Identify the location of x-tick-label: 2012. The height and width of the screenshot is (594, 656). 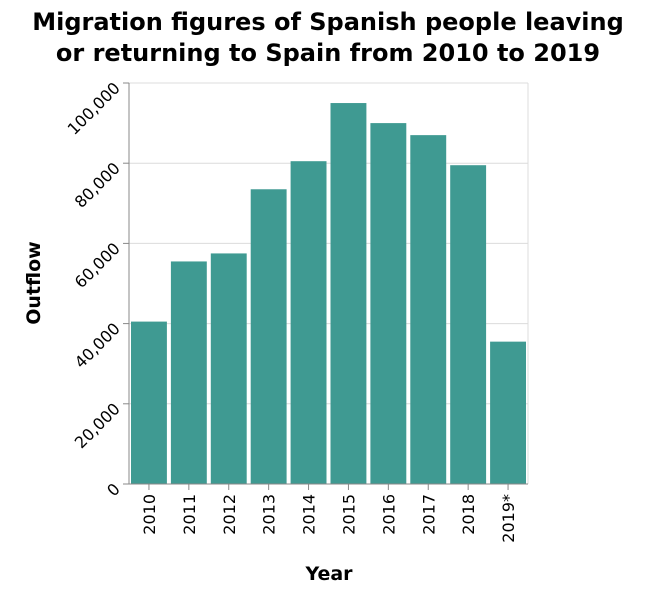
(229, 514).